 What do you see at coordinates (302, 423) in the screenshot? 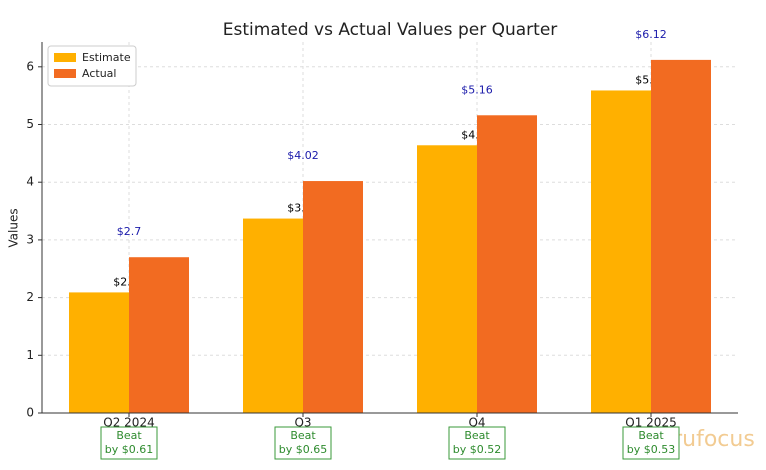
I see `x-tick-label: Q3` at bounding box center [302, 423].